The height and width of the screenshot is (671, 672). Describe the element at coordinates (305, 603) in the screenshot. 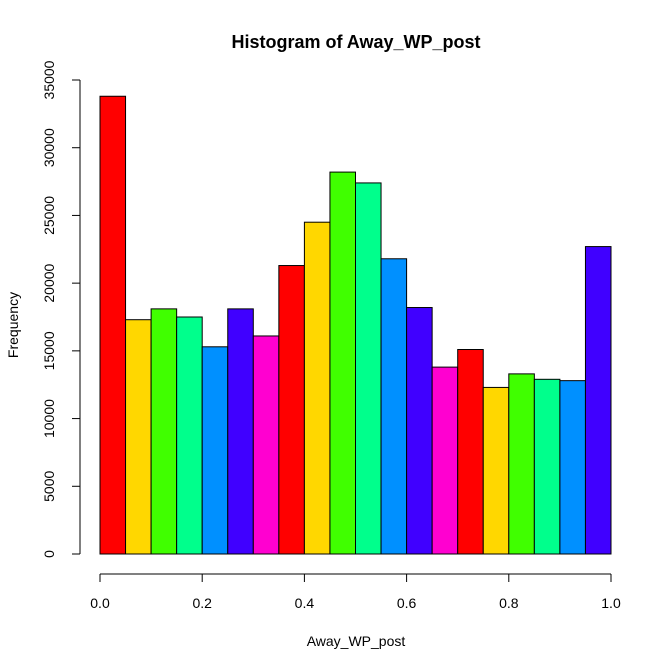

I see `x-tick-label: 0.4` at that location.